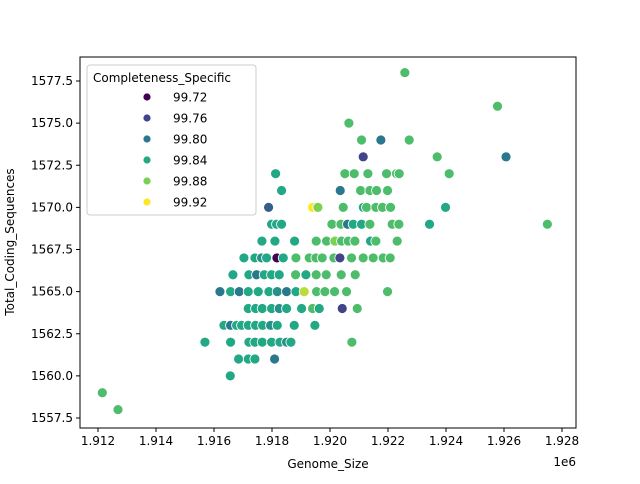  I want to click on x-tick-label: 1.918, so click(272, 441).